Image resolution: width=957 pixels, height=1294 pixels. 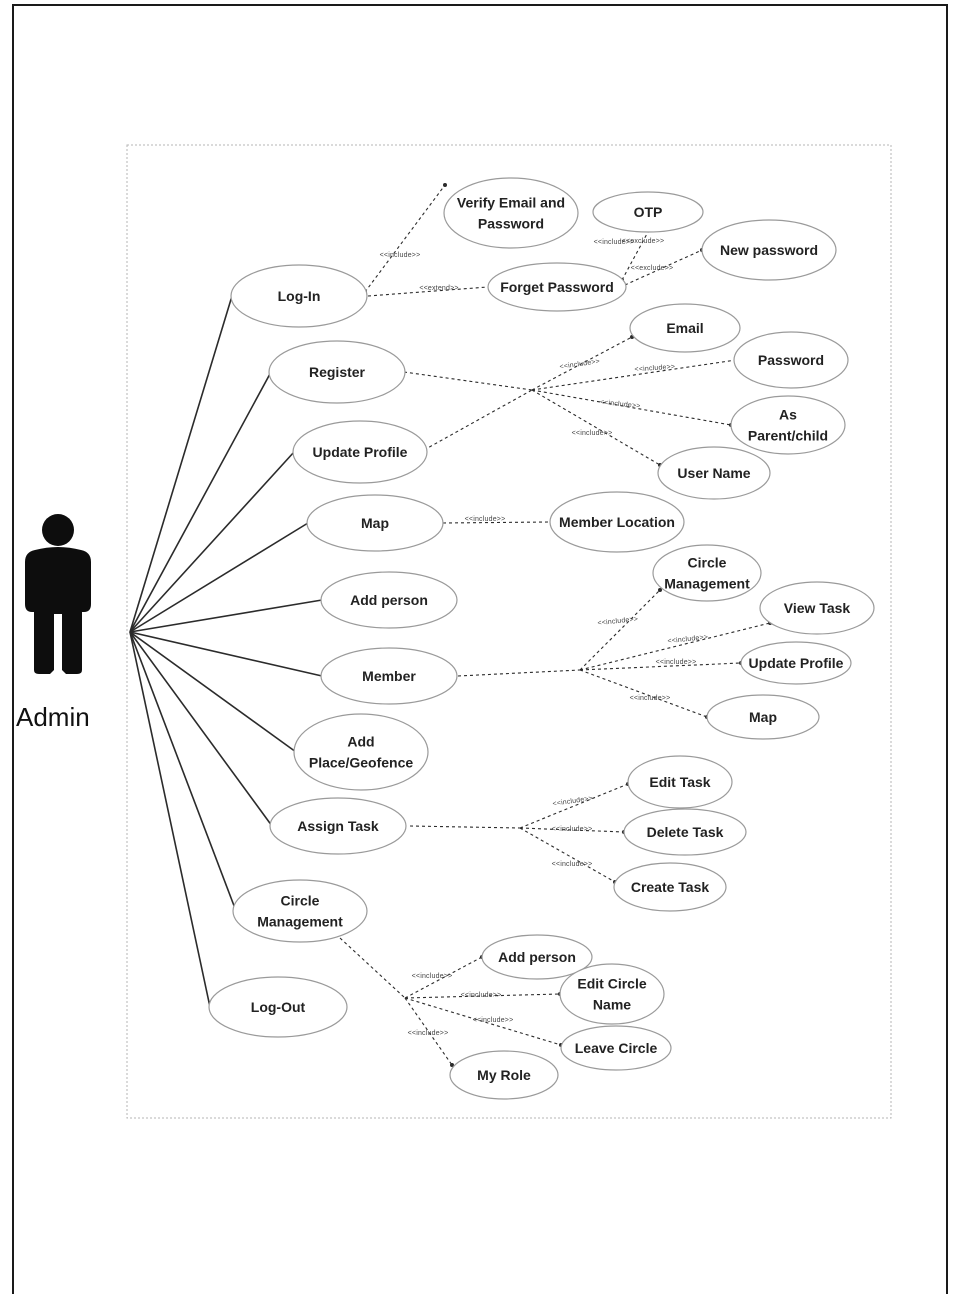 I want to click on use-case-login: Log-In, so click(x=299, y=296).